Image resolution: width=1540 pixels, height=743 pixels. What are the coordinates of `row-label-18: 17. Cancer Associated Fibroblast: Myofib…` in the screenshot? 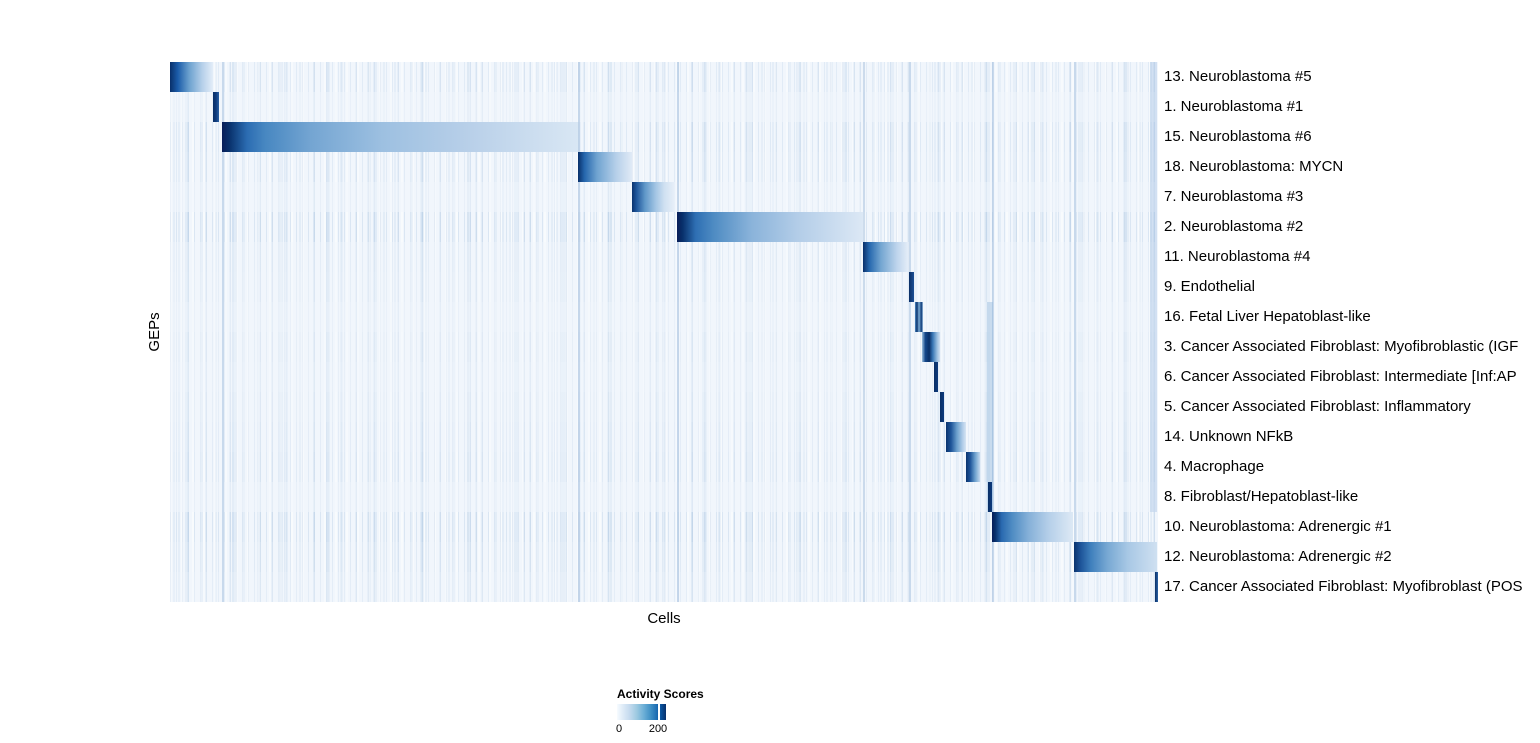 It's located at (1343, 586).